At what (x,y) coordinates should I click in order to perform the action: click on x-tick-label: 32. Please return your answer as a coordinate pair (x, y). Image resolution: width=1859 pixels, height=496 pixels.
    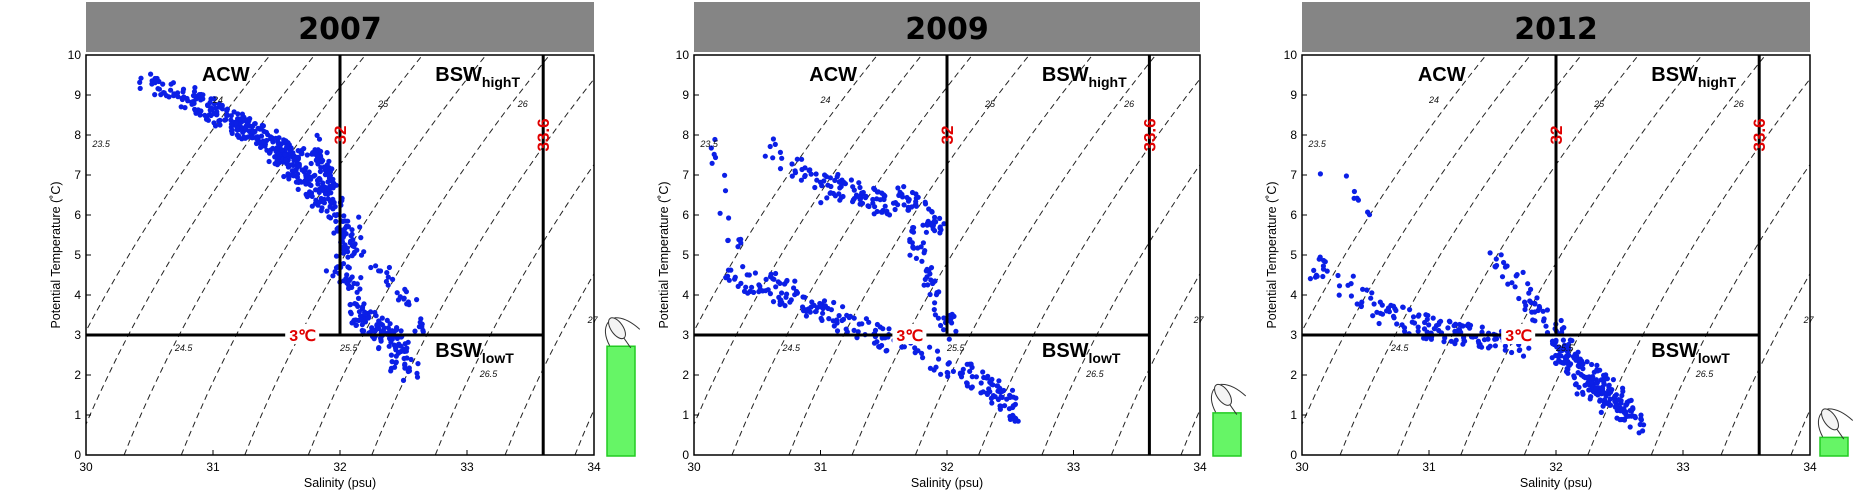
    Looking at the image, I should click on (947, 467).